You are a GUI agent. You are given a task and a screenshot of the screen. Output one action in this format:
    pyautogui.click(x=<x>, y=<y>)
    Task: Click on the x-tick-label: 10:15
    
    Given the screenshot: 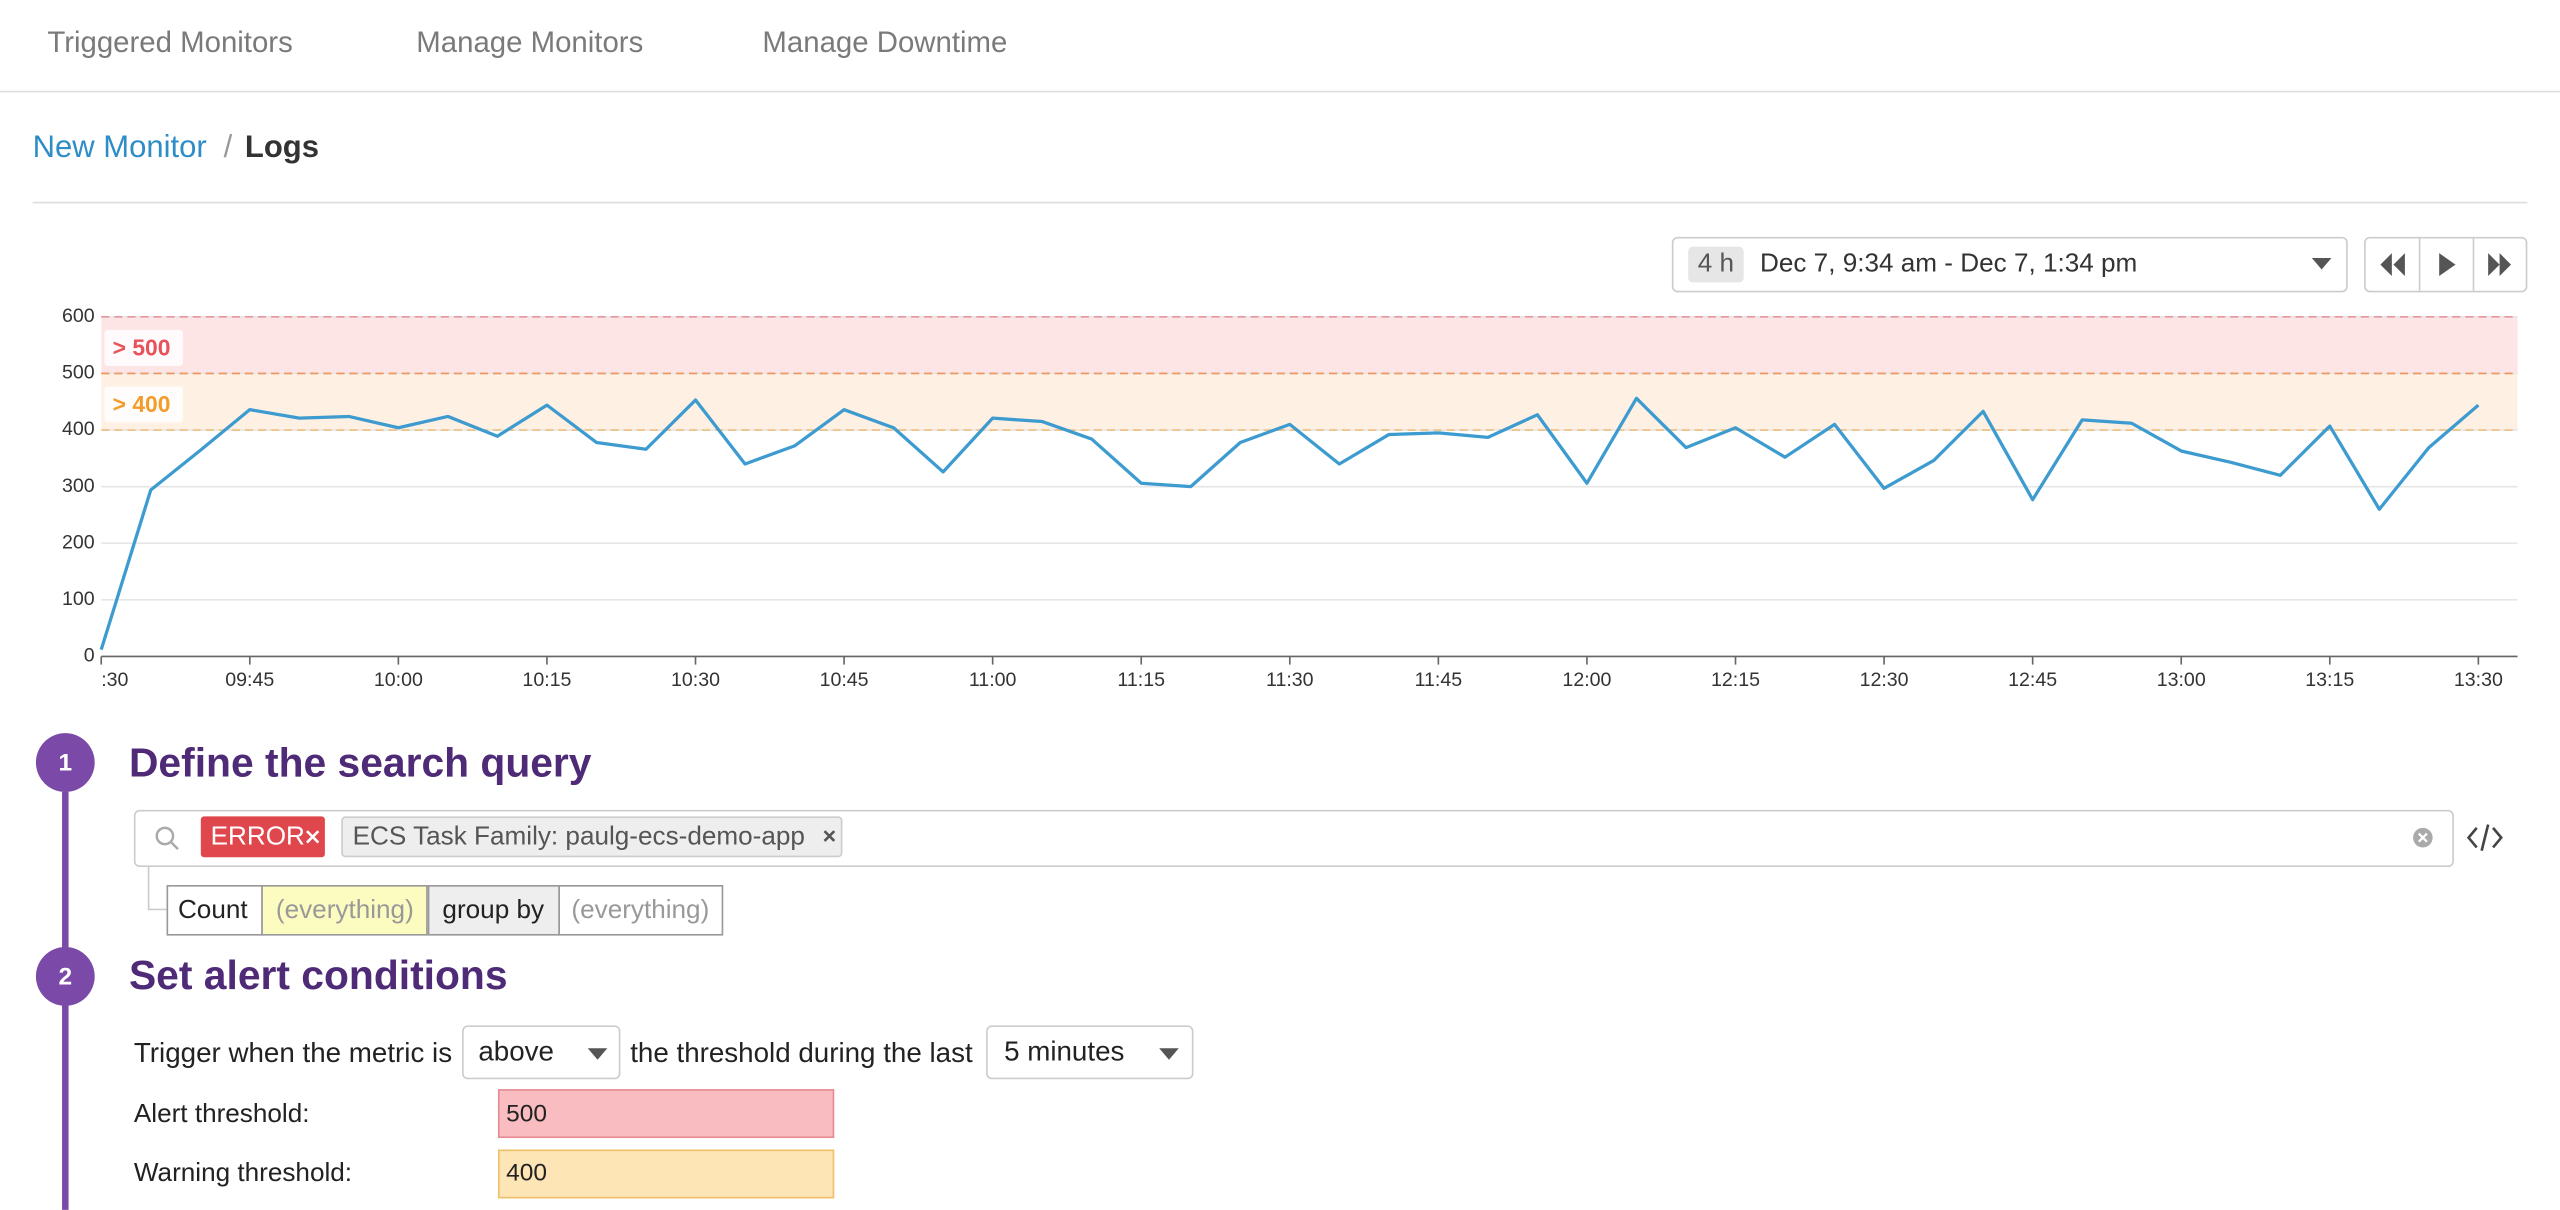 What is the action you would take?
    pyautogui.click(x=546, y=680)
    